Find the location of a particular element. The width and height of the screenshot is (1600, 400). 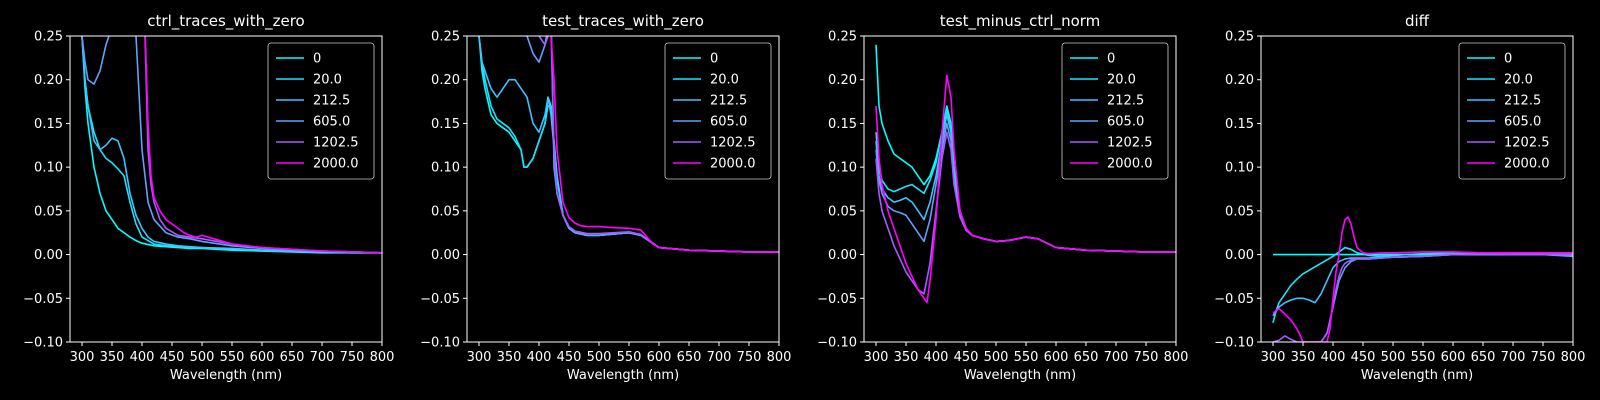

x-tick-label: 450 is located at coordinates (569, 357).